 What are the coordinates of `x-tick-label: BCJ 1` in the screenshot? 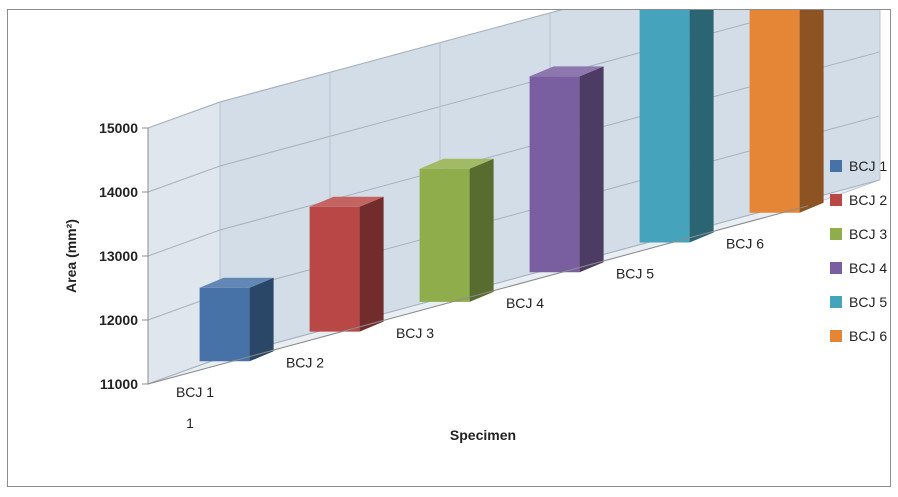 It's located at (195, 392).